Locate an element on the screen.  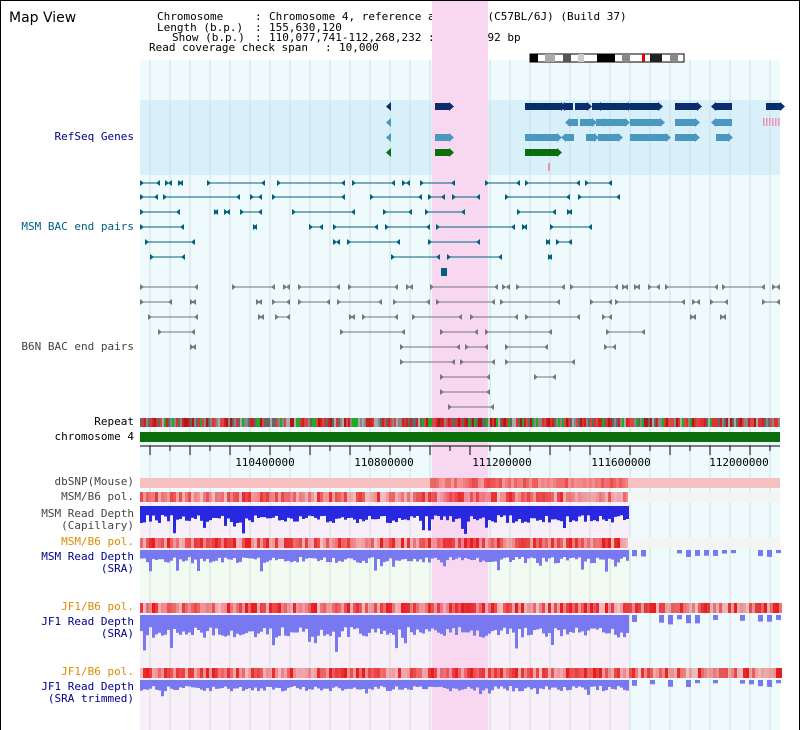
track-label-b6n-bac: B6N BAC end pairs is located at coordinates (77, 346).